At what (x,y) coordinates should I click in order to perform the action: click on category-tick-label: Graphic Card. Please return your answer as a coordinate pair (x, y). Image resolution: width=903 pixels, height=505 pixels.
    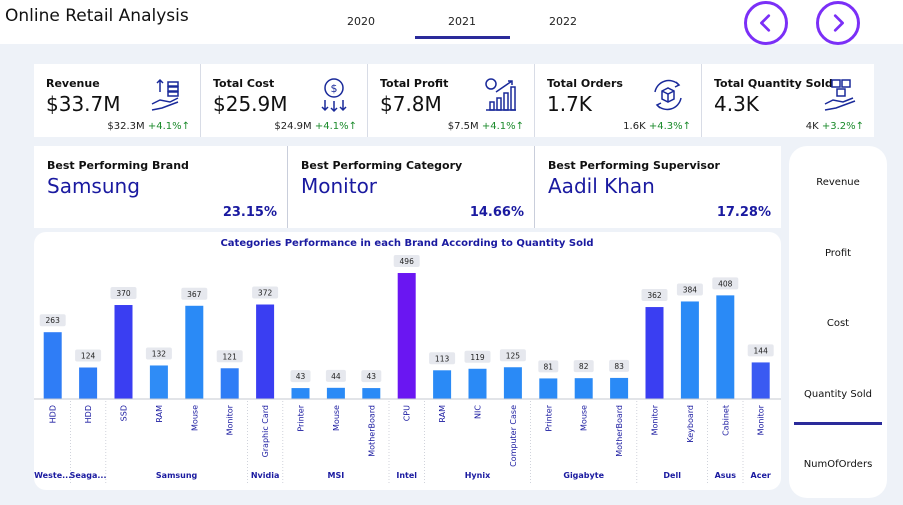
    Looking at the image, I should click on (265, 431).